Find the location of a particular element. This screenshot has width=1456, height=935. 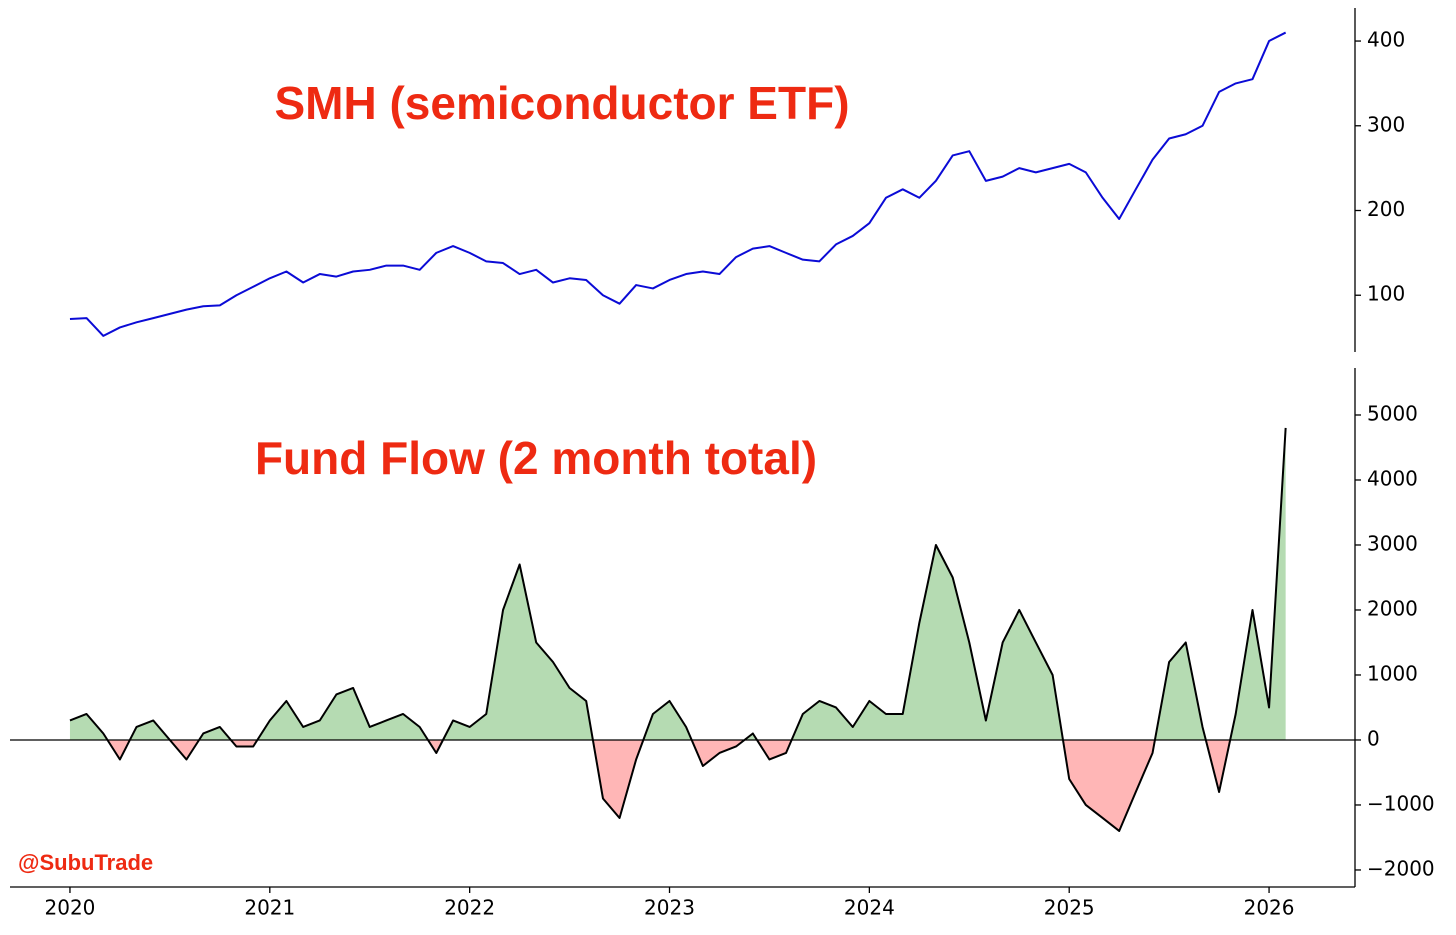

x-tick-label: 2022 is located at coordinates (469, 908).